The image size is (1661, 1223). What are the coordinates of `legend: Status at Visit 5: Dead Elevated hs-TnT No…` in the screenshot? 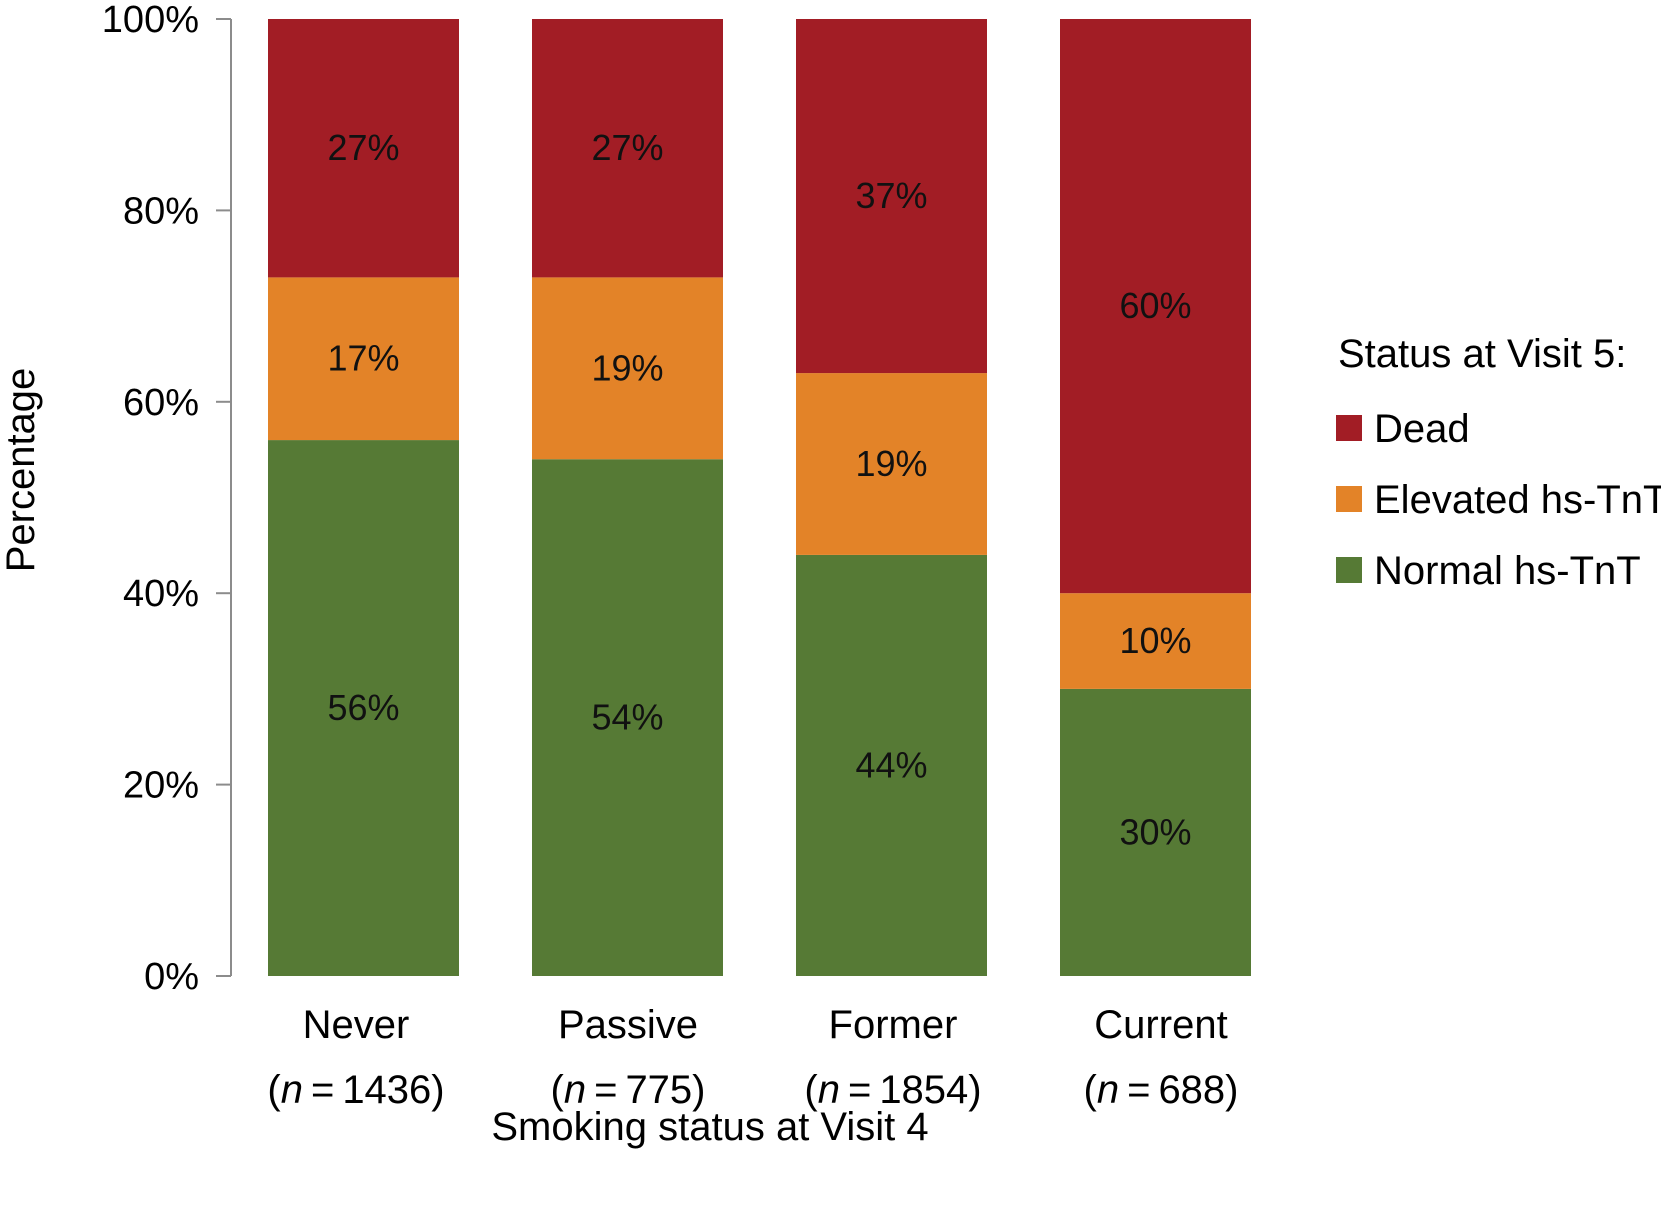 It's located at (1498, 462).